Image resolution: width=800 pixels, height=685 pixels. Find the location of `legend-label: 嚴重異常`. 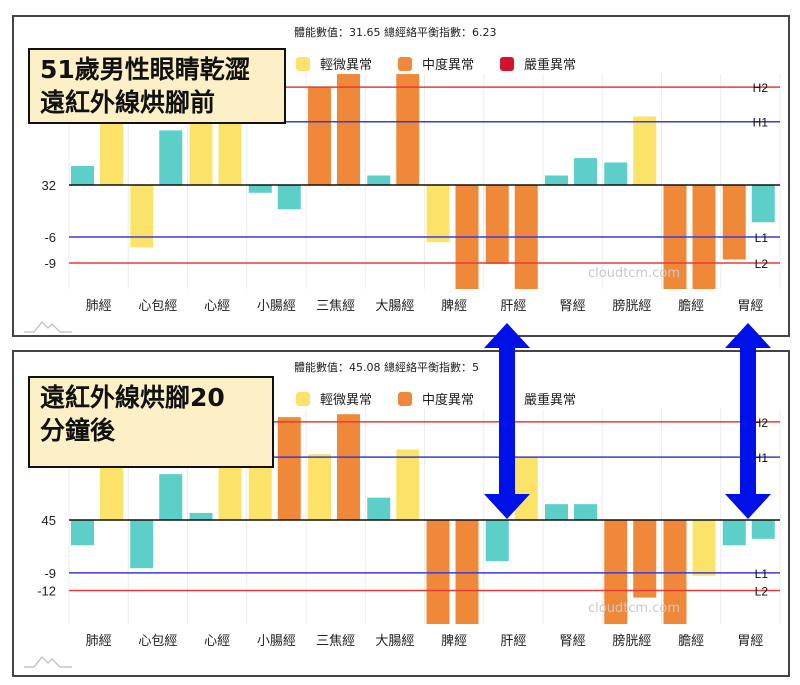

legend-label: 嚴重異常 is located at coordinates (550, 400).